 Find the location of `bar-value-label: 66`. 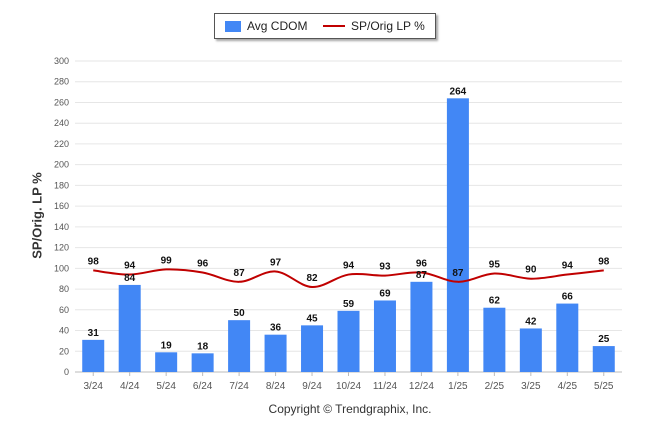

bar-value-label: 66 is located at coordinates (568, 297).